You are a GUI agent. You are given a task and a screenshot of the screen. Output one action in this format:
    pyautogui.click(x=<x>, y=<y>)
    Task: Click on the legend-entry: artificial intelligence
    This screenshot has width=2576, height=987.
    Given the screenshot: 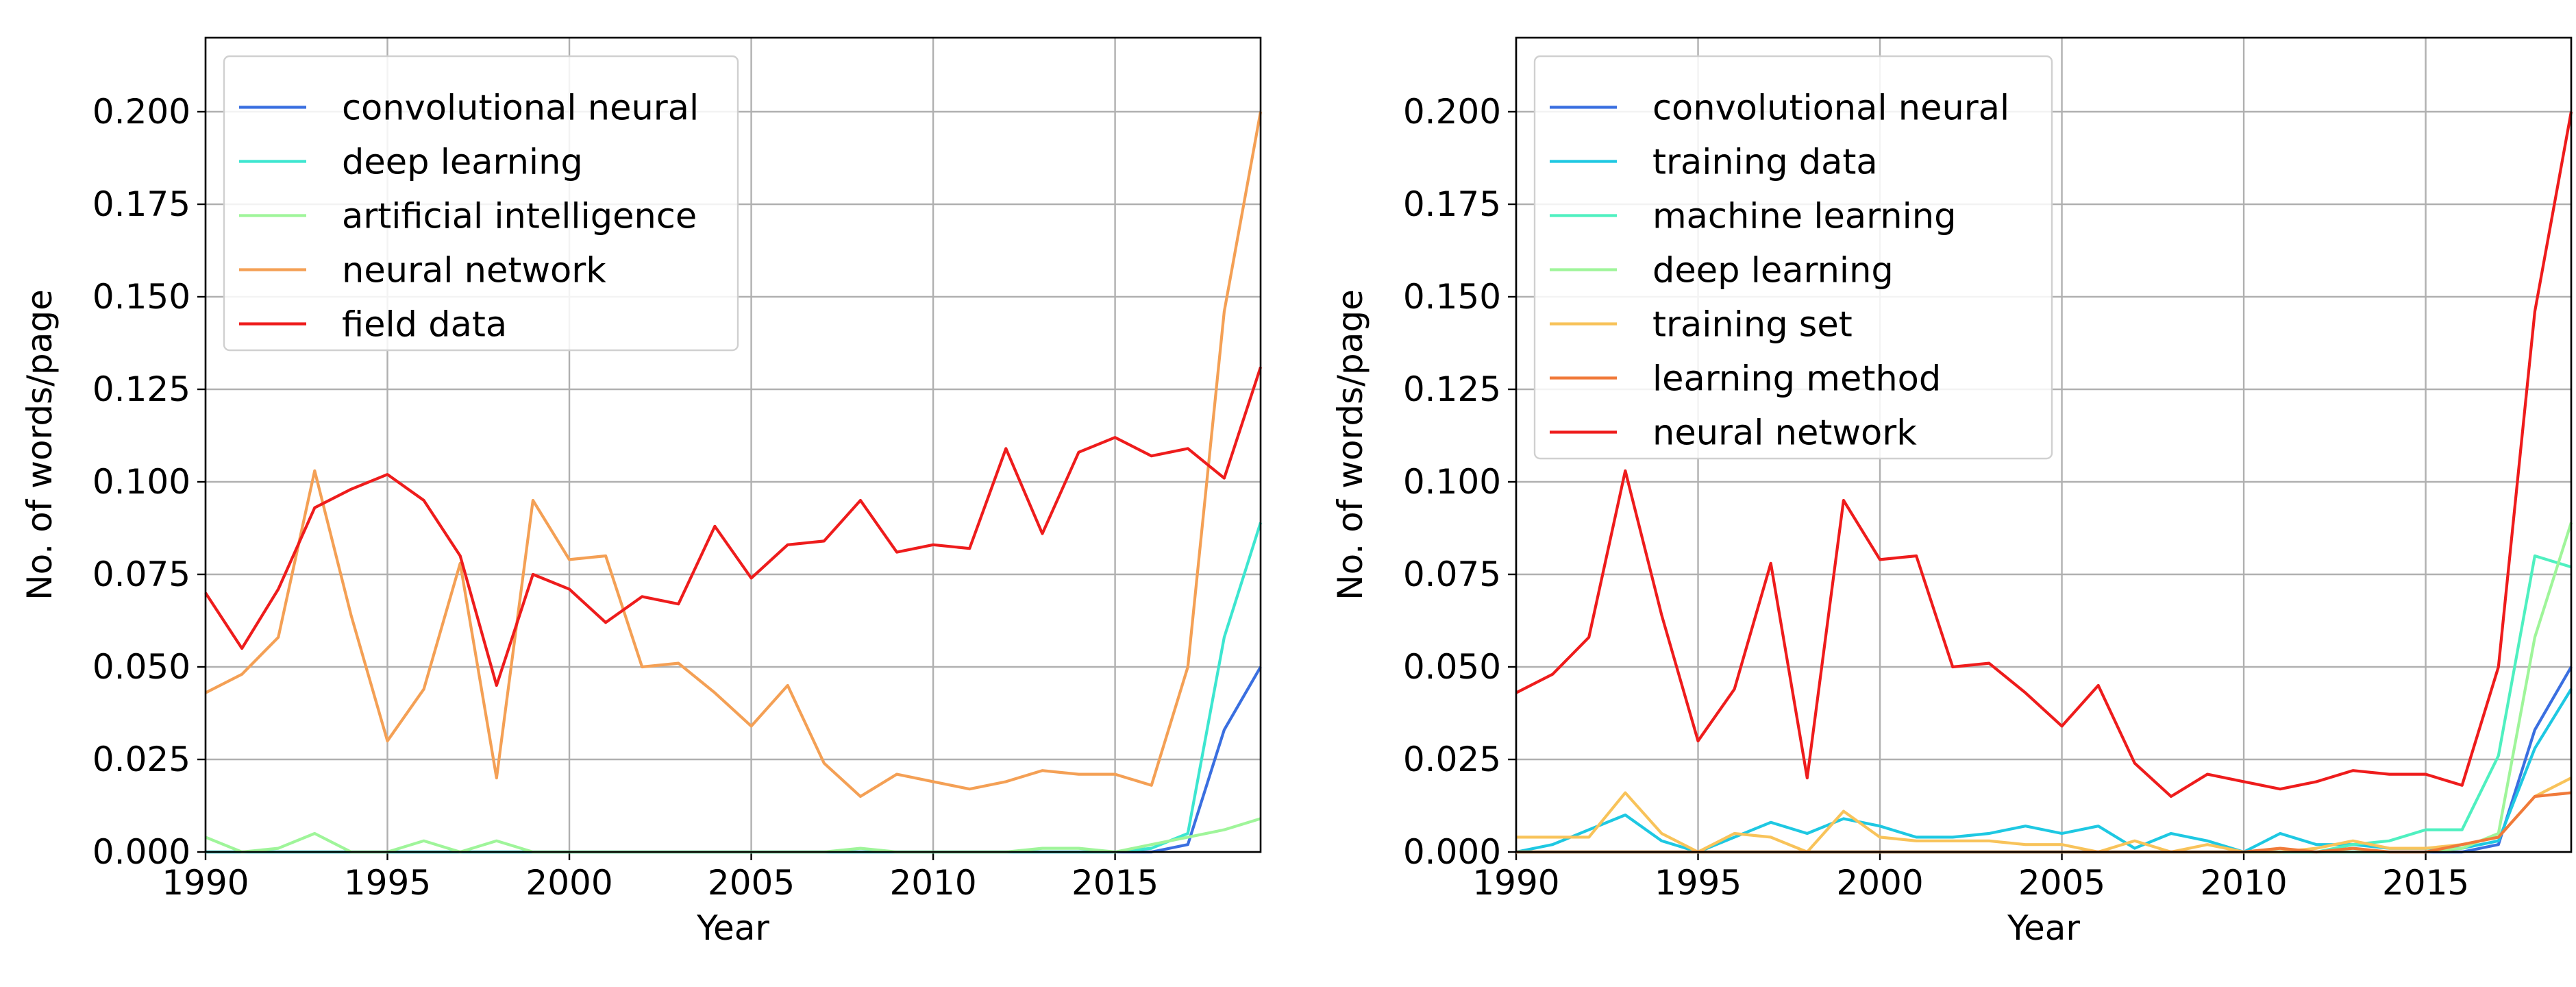 What is the action you would take?
    pyautogui.click(x=468, y=217)
    